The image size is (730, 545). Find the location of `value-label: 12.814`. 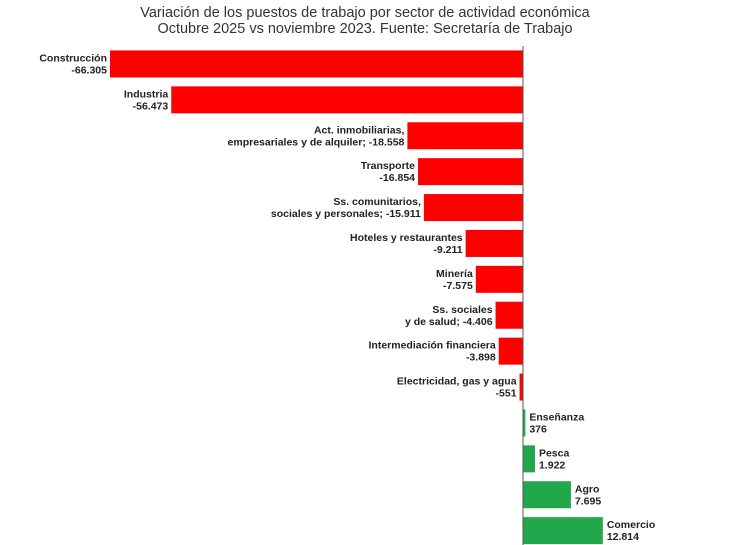

value-label: 12.814 is located at coordinates (623, 537).